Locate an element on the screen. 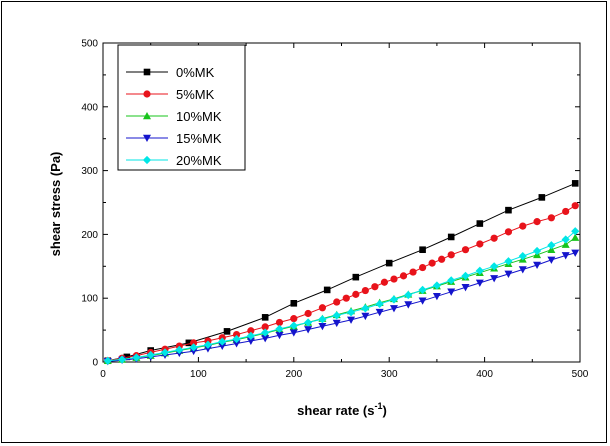 Image resolution: width=610 pixels, height=446 pixels. x-tick-label: 200 is located at coordinates (293, 374).